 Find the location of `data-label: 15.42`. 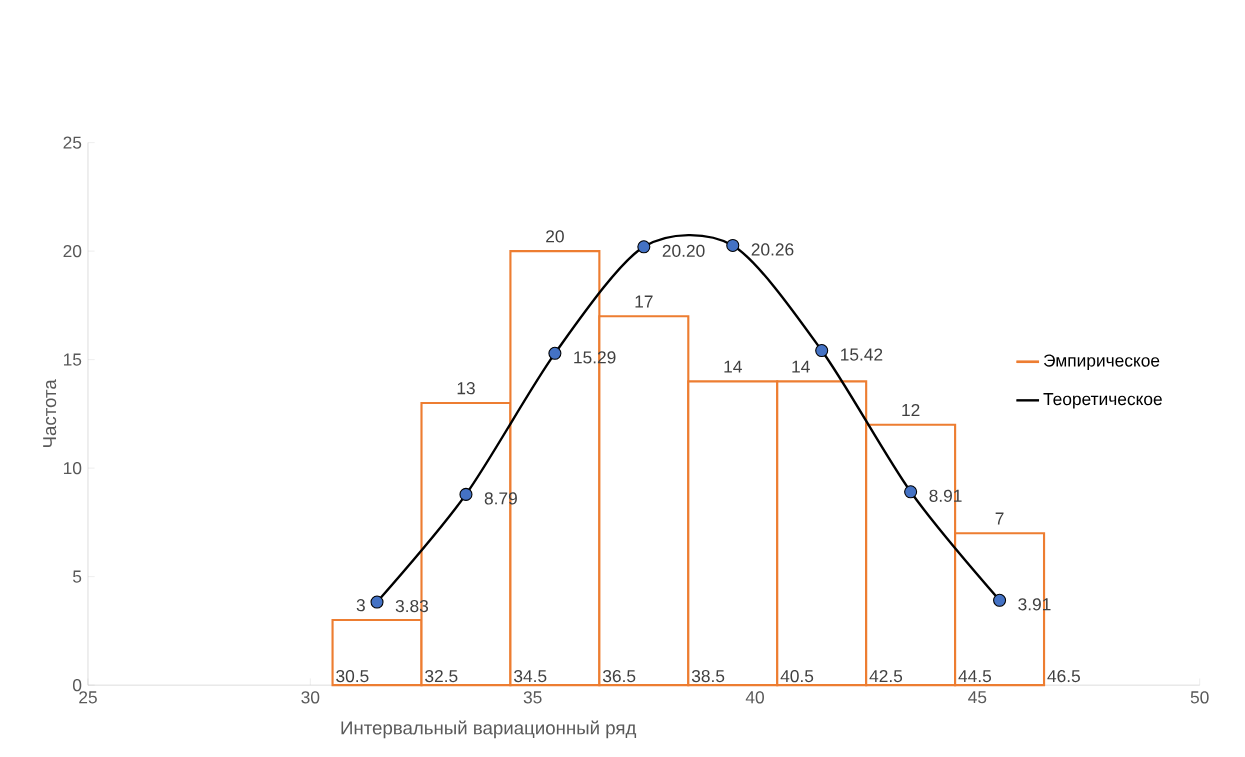

data-label: 15.42 is located at coordinates (862, 354).